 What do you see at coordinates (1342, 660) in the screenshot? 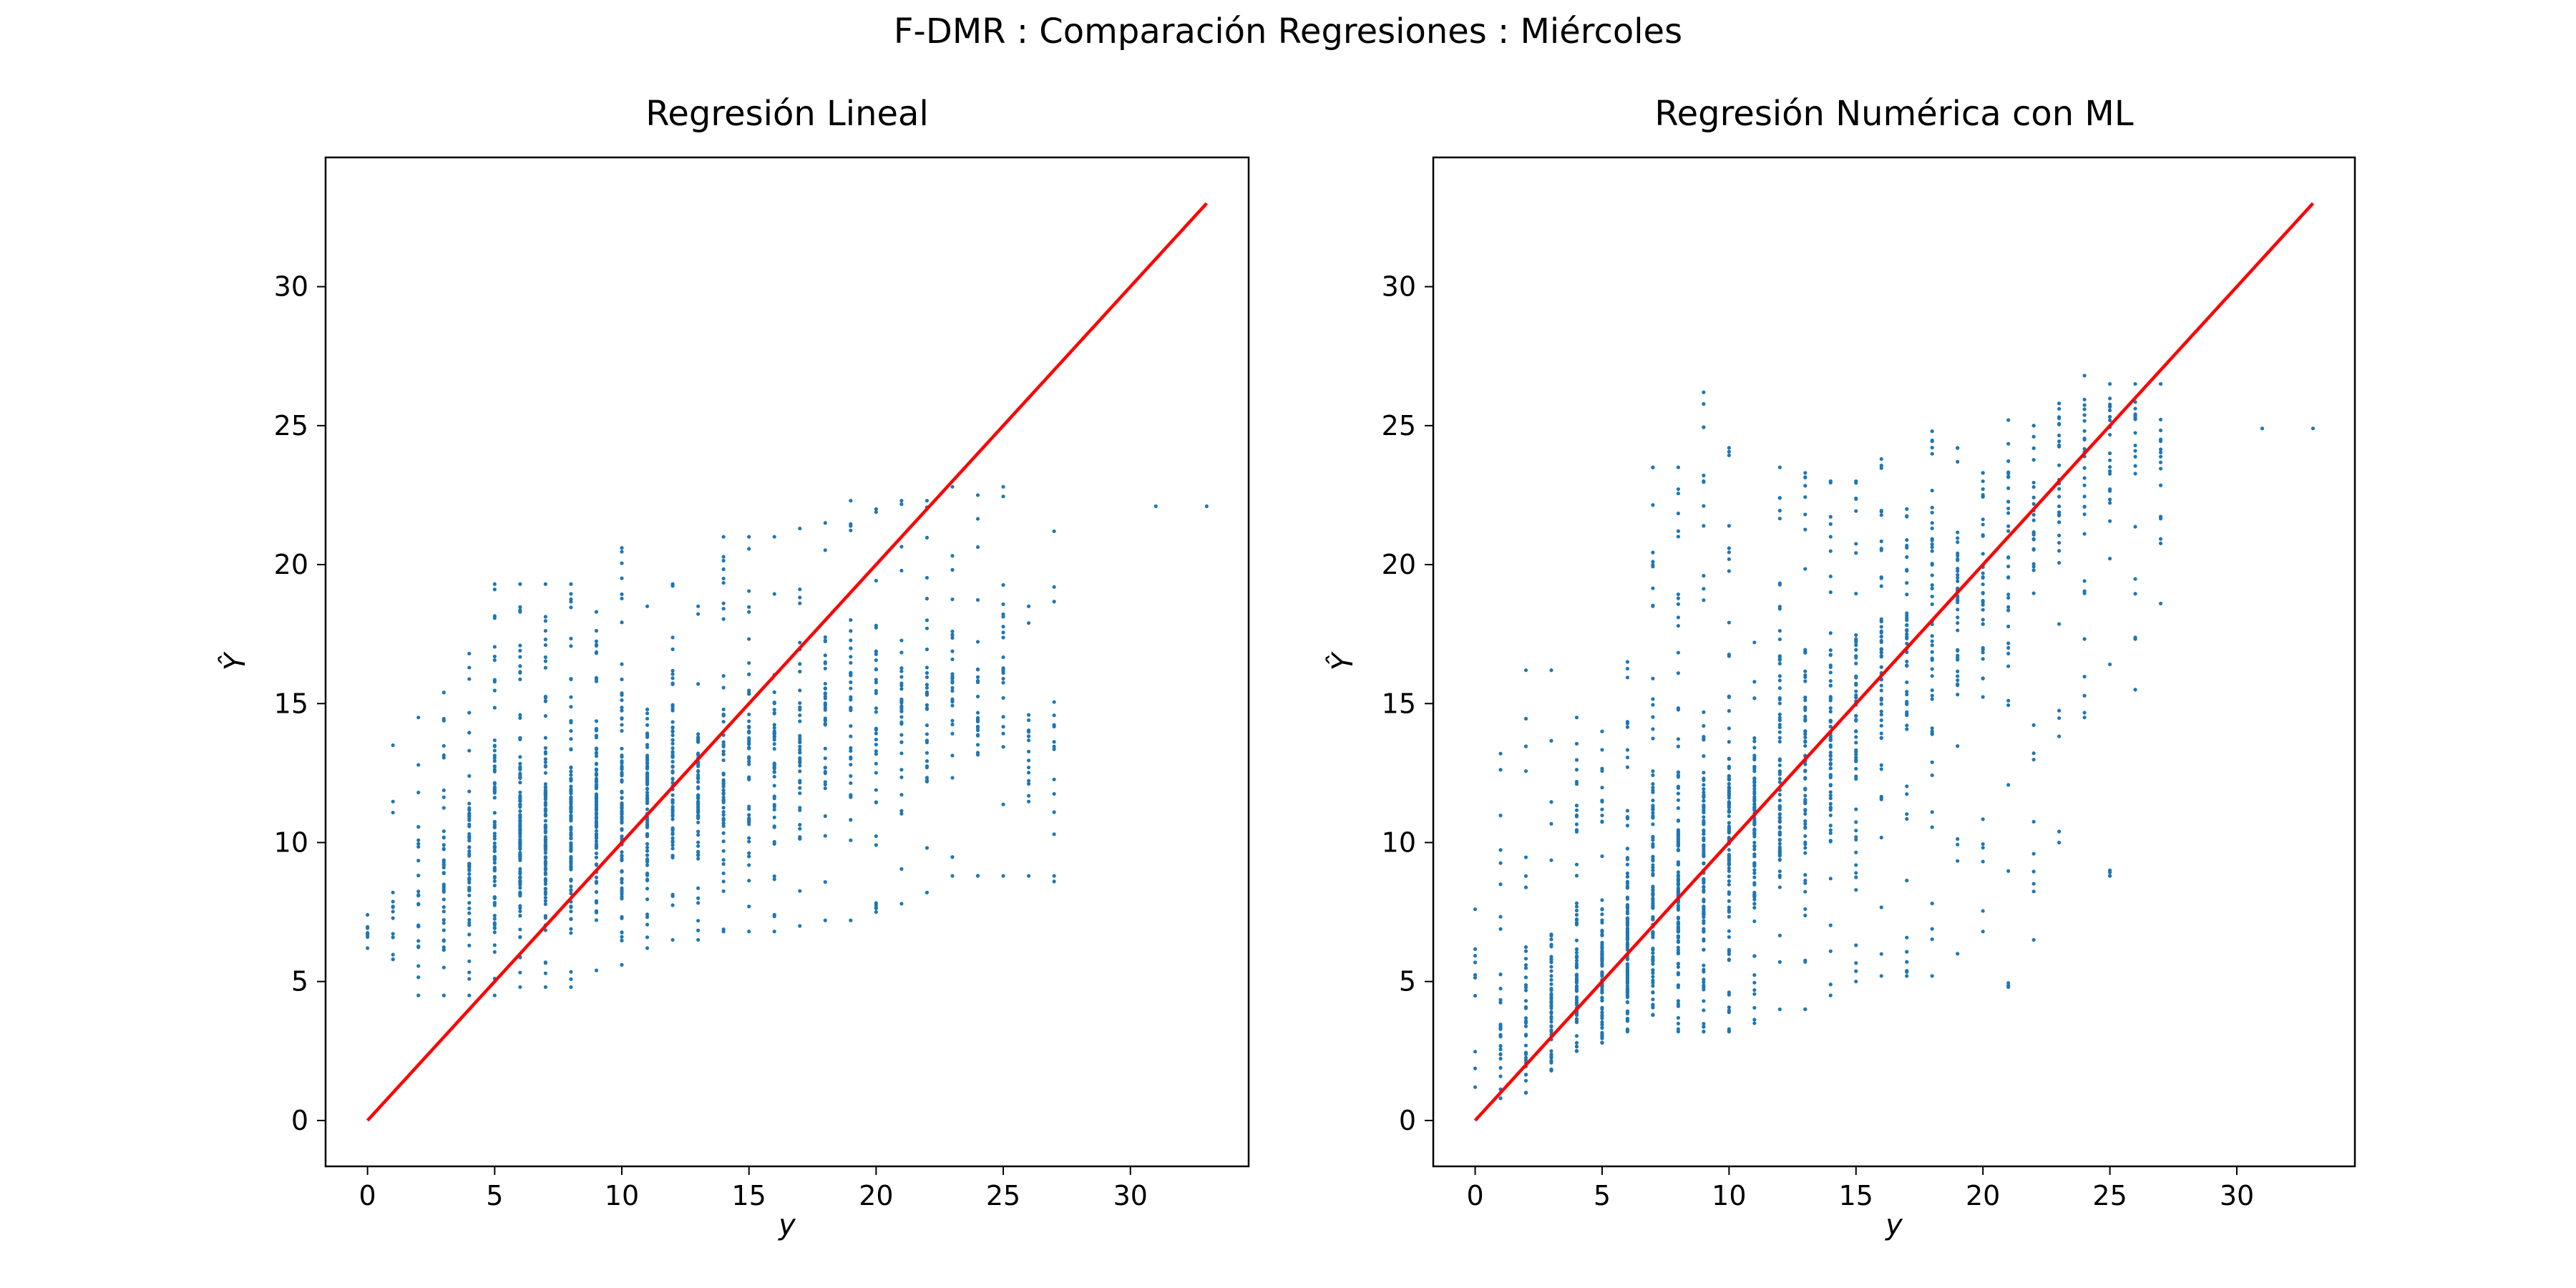
I see `y-axis-label: Ŷ` at bounding box center [1342, 660].